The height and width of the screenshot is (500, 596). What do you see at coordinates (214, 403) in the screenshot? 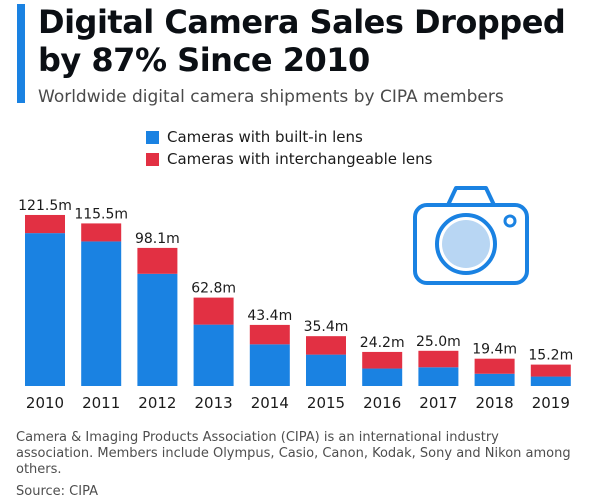
I see `x-tick-2013: 2013` at bounding box center [214, 403].